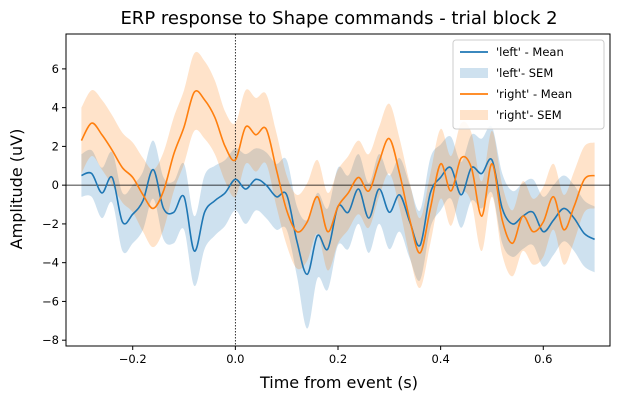 This screenshot has height=400, width=620. I want to click on y-tick-label: −4, so click(50, 263).